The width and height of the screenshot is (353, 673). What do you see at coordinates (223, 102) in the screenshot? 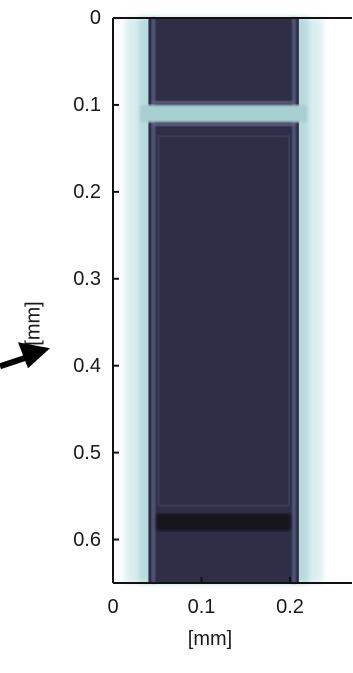
I see `band-top-line` at bounding box center [223, 102].